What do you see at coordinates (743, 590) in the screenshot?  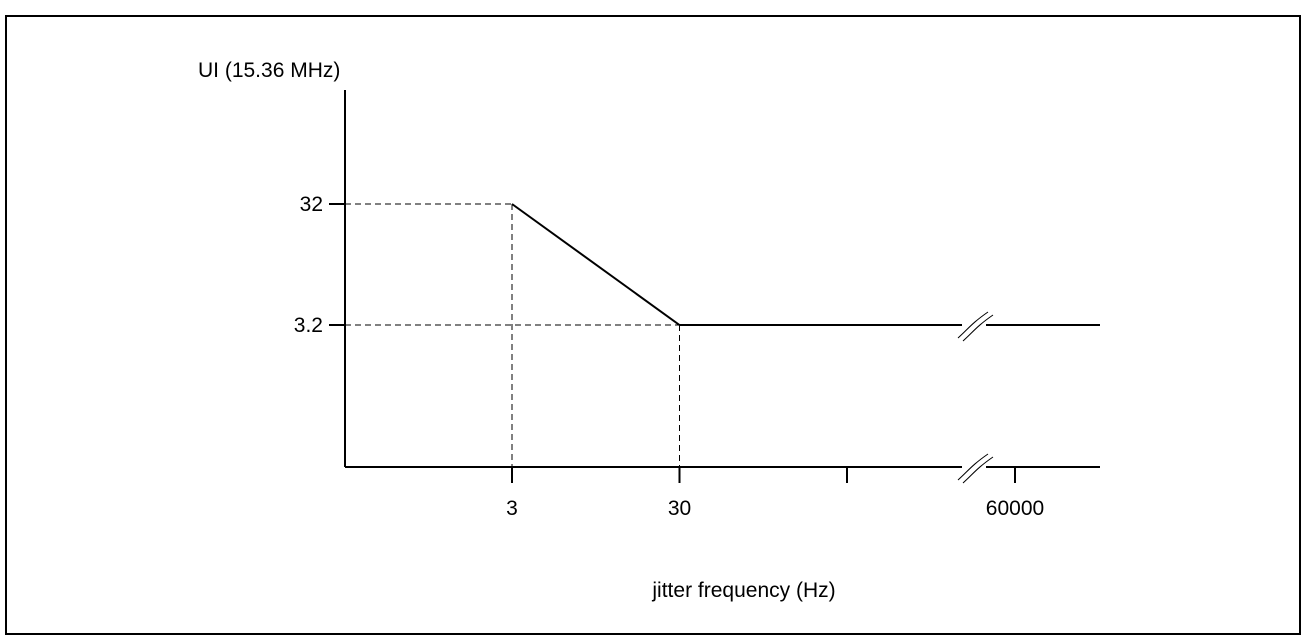 I see `x-axis-label: jitter frequency (Hz)` at bounding box center [743, 590].